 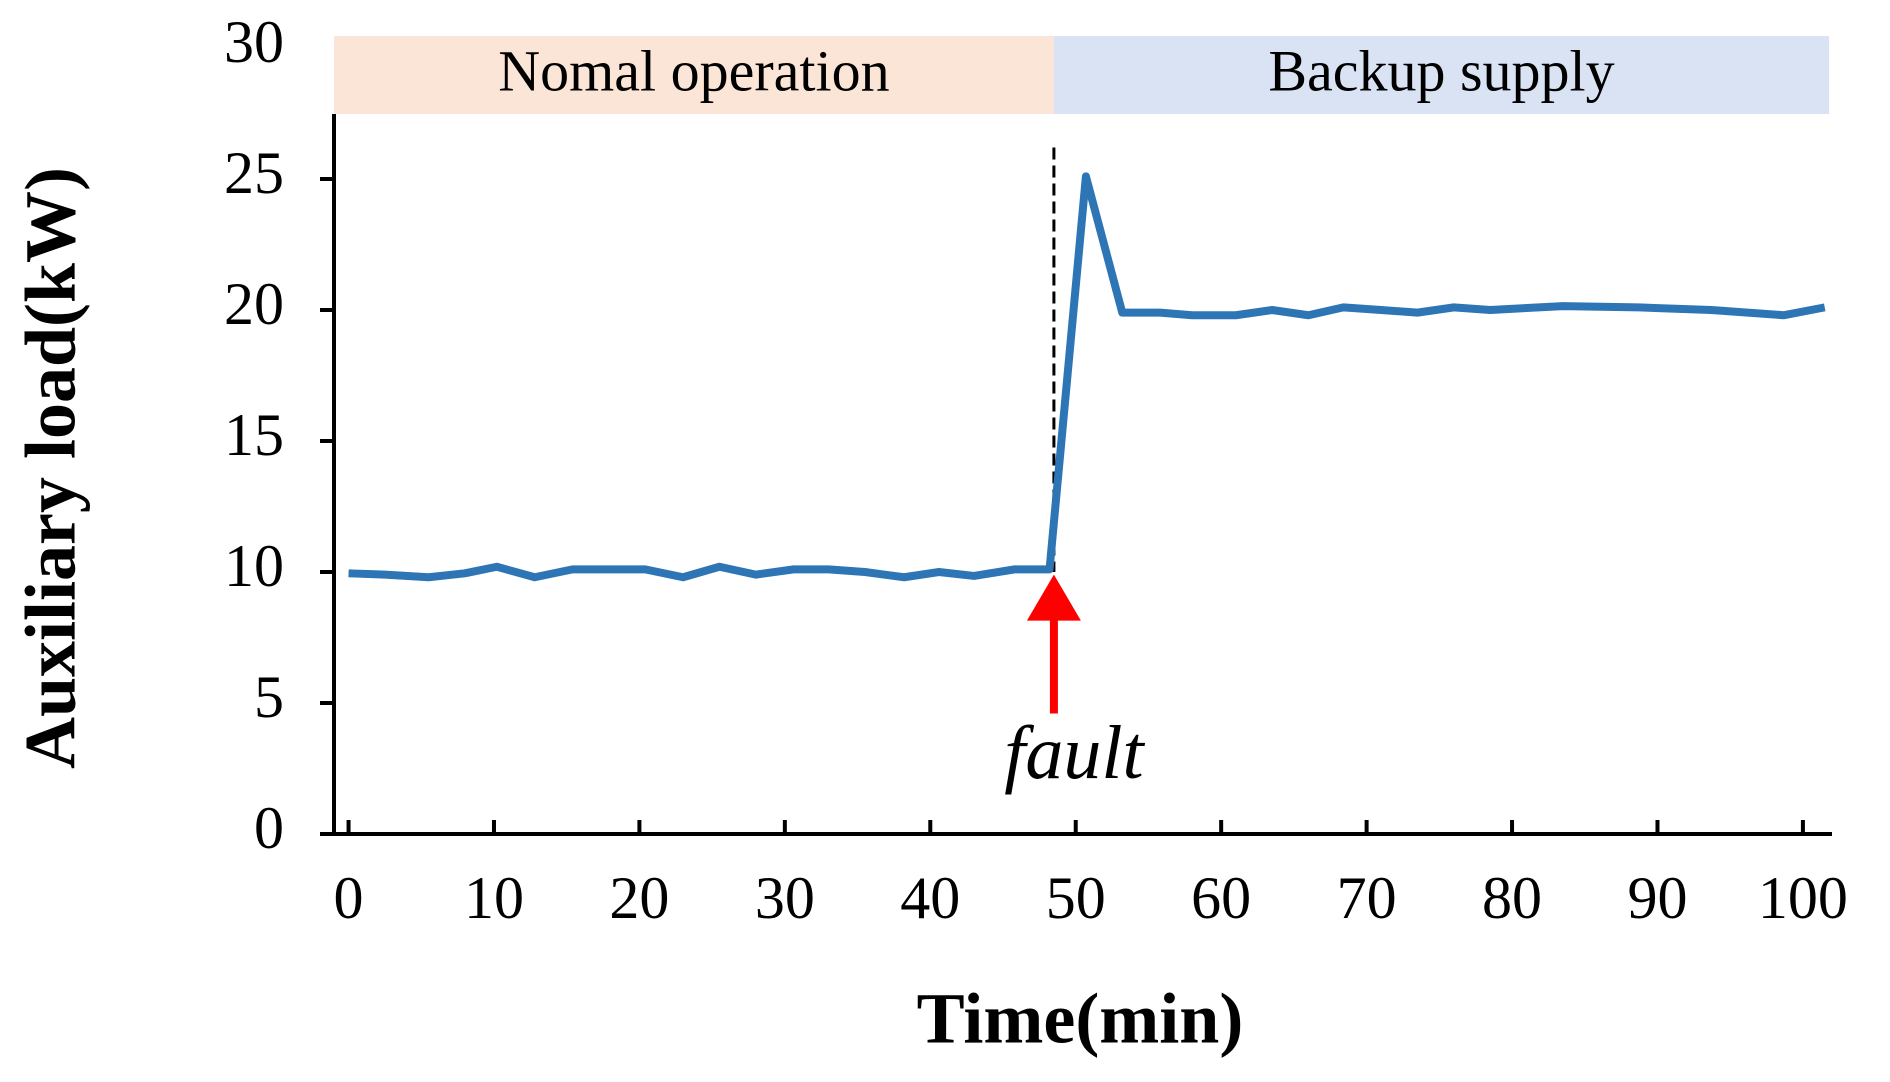 What do you see at coordinates (51, 468) in the screenshot?
I see `y-axis-title: Auxiliary load(kW)` at bounding box center [51, 468].